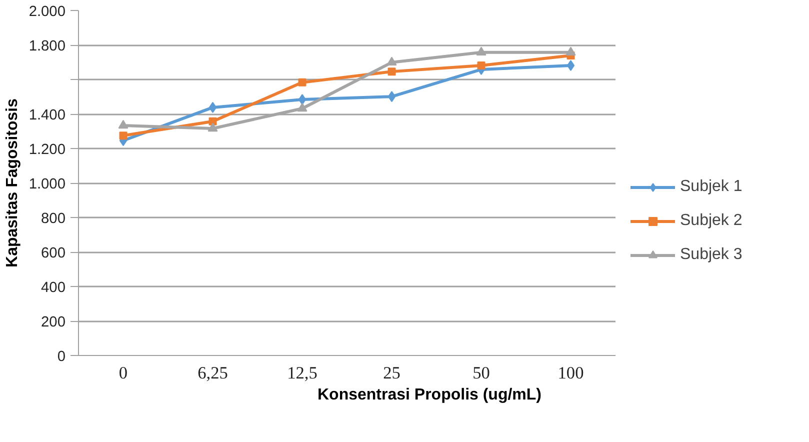 This screenshot has height=442, width=809. Describe the element at coordinates (302, 373) in the screenshot. I see `x-tick-label: 12,5` at that location.